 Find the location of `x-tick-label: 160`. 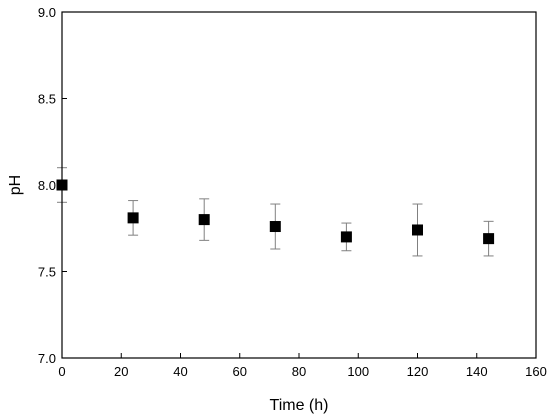

x-tick-label: 160 is located at coordinates (536, 371).